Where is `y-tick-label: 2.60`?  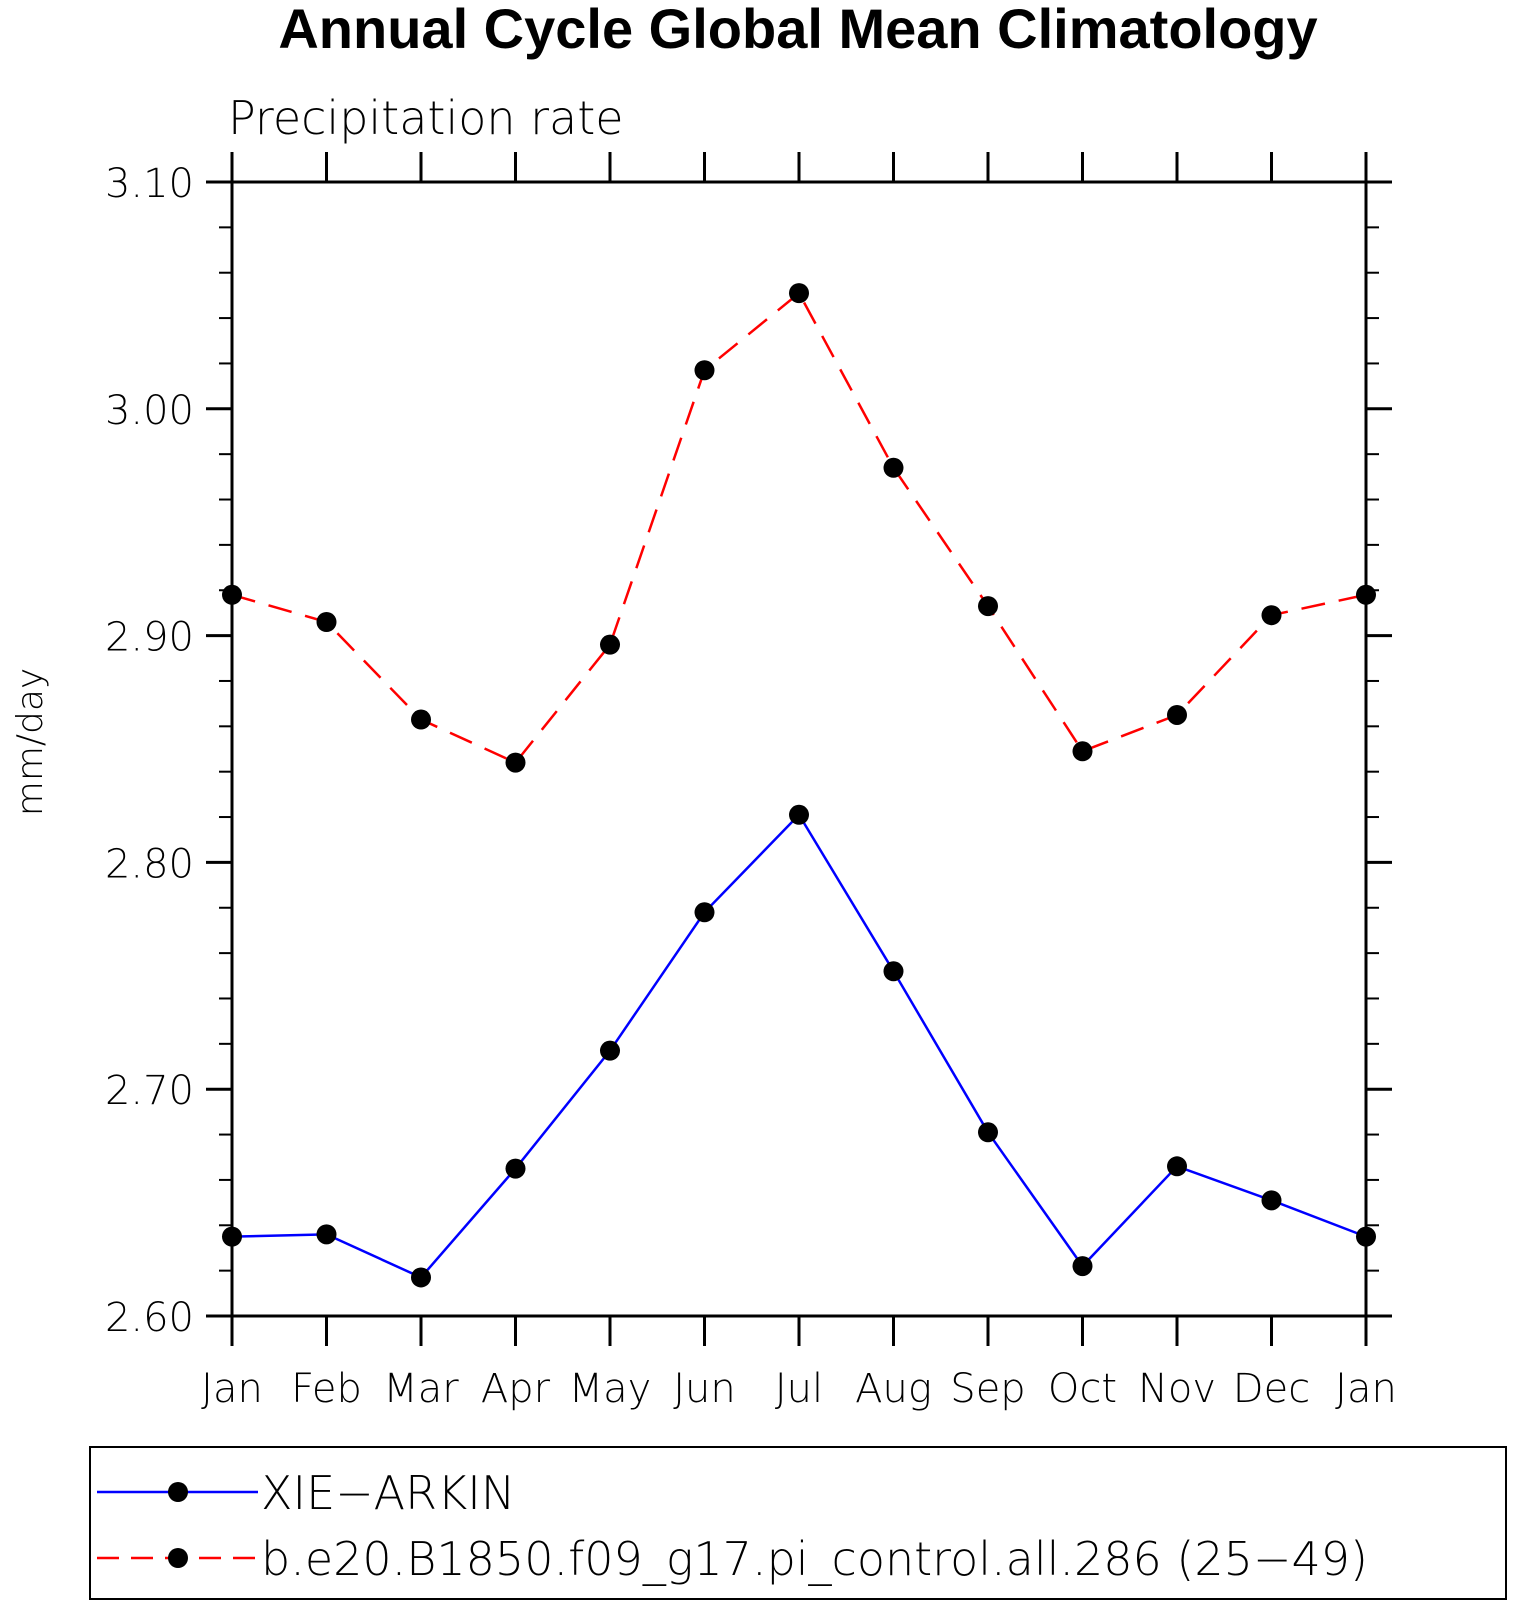 y-tick-label: 2.60 is located at coordinates (149, 1318).